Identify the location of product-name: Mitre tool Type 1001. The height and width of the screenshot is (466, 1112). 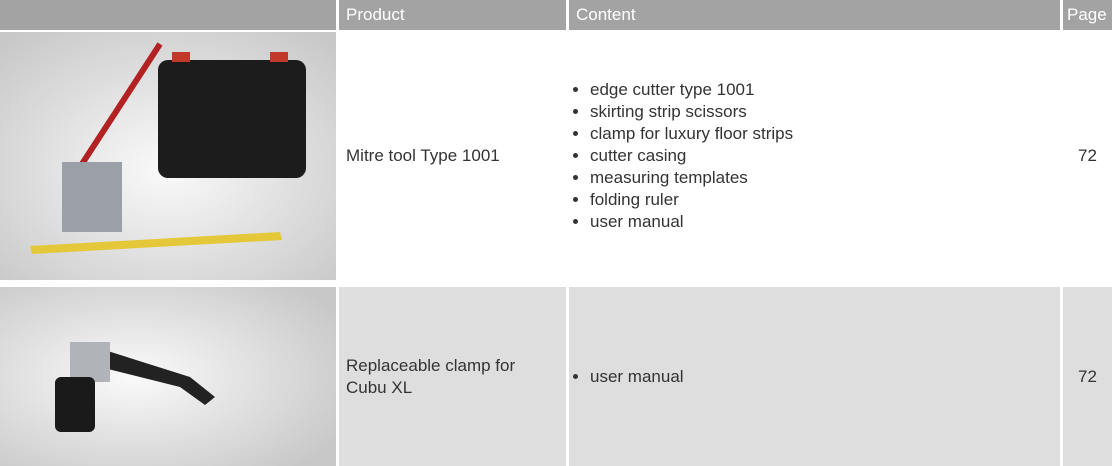
(452, 156).